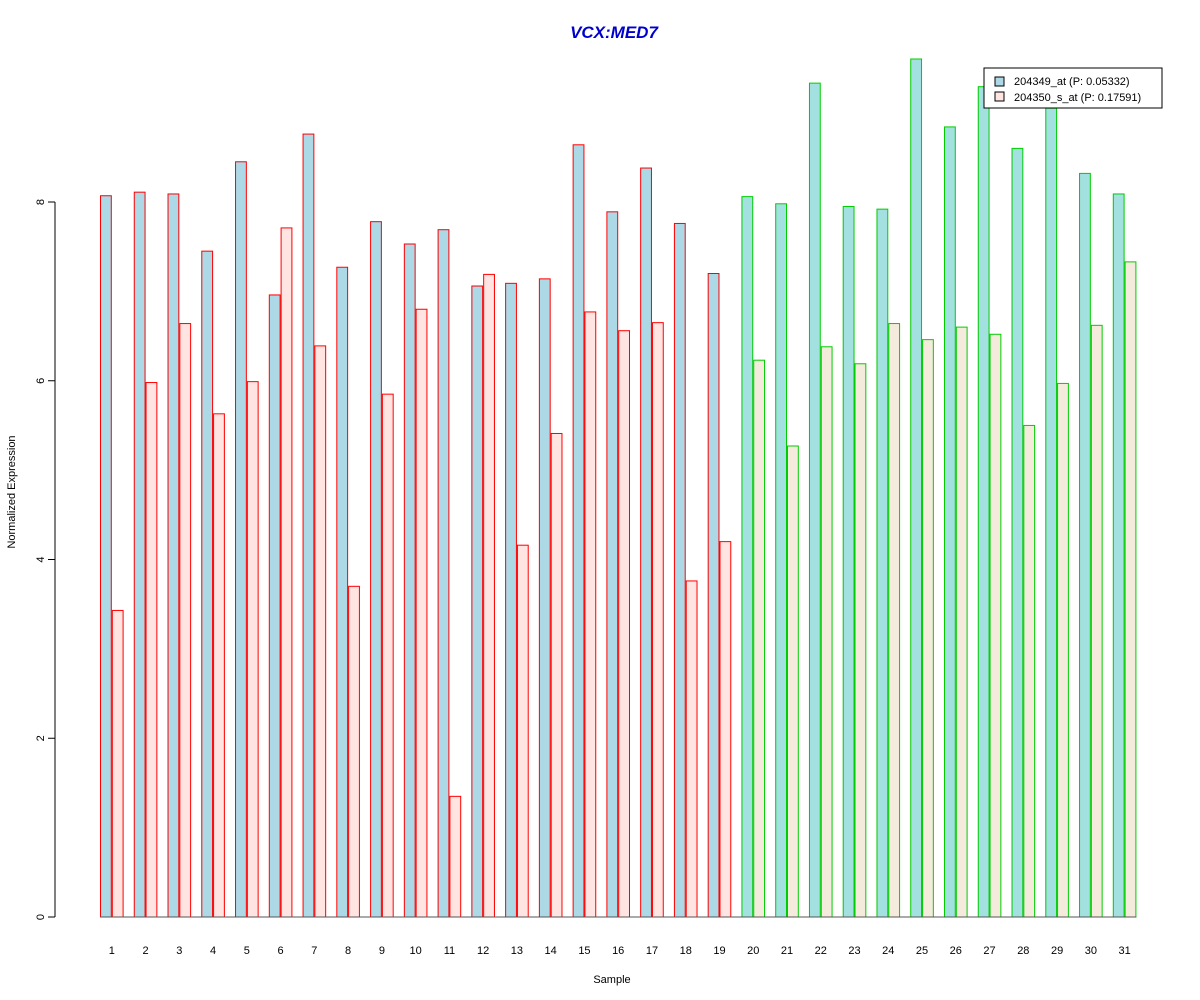  Describe the element at coordinates (213, 951) in the screenshot. I see `x-tick-label: 4` at that location.